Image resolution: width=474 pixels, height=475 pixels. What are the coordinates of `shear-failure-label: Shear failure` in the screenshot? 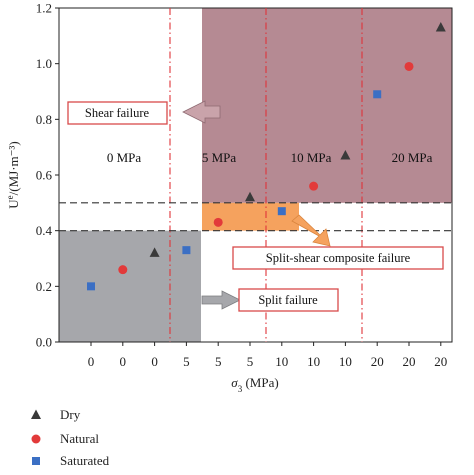 It's located at (117, 113).